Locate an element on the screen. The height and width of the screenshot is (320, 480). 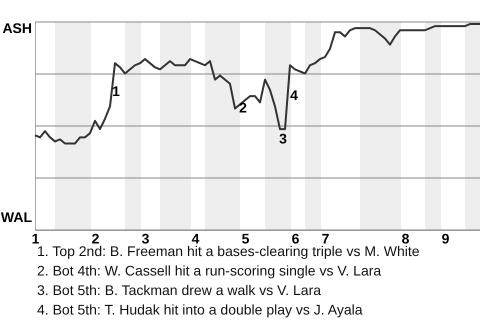
text: 3. Bot 5th: B. Tackman drew a walk vs V. Lara is located at coordinates (179, 290).